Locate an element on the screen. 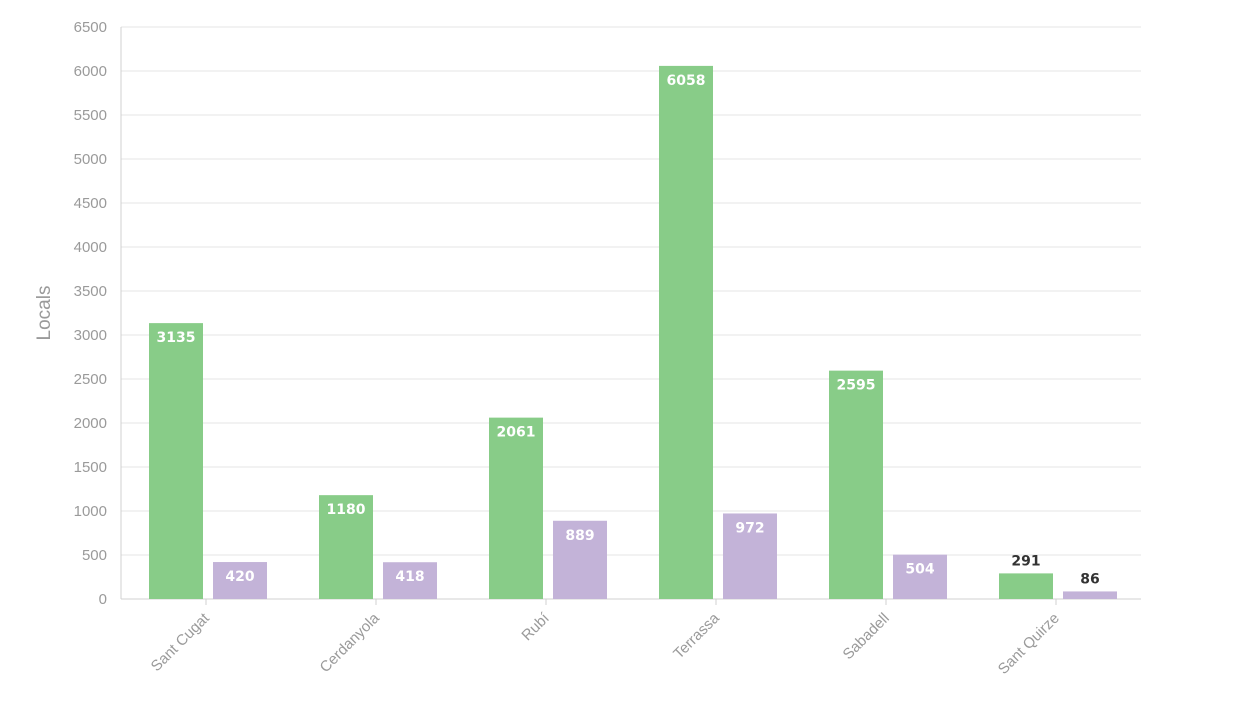  x-tick-label: Terrassa is located at coordinates (696, 635).